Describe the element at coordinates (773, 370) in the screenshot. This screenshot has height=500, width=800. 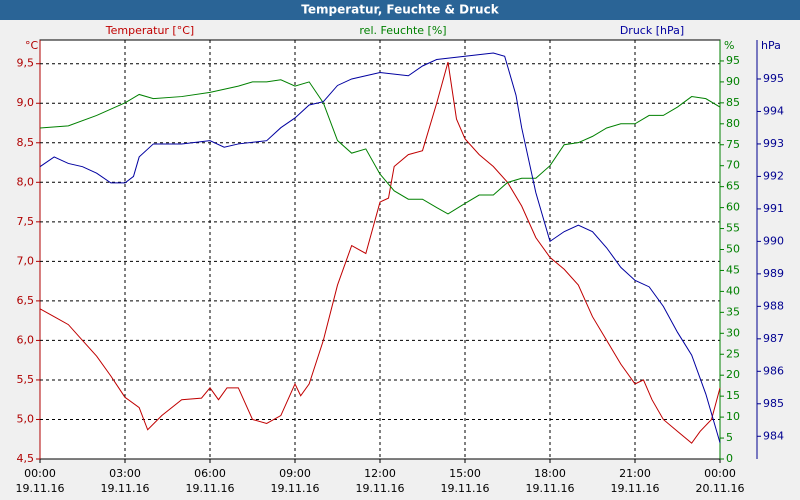
I see `y-tick-label: 986` at that location.